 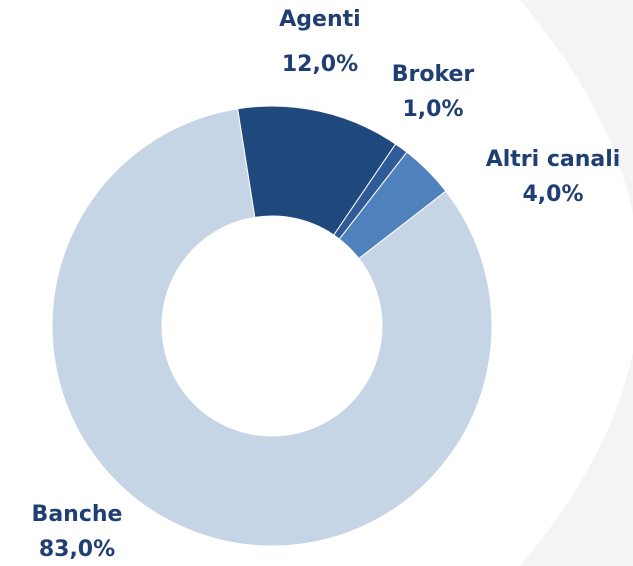 What do you see at coordinates (320, 64) in the screenshot?
I see `slice-value-label: 12,0%` at bounding box center [320, 64].